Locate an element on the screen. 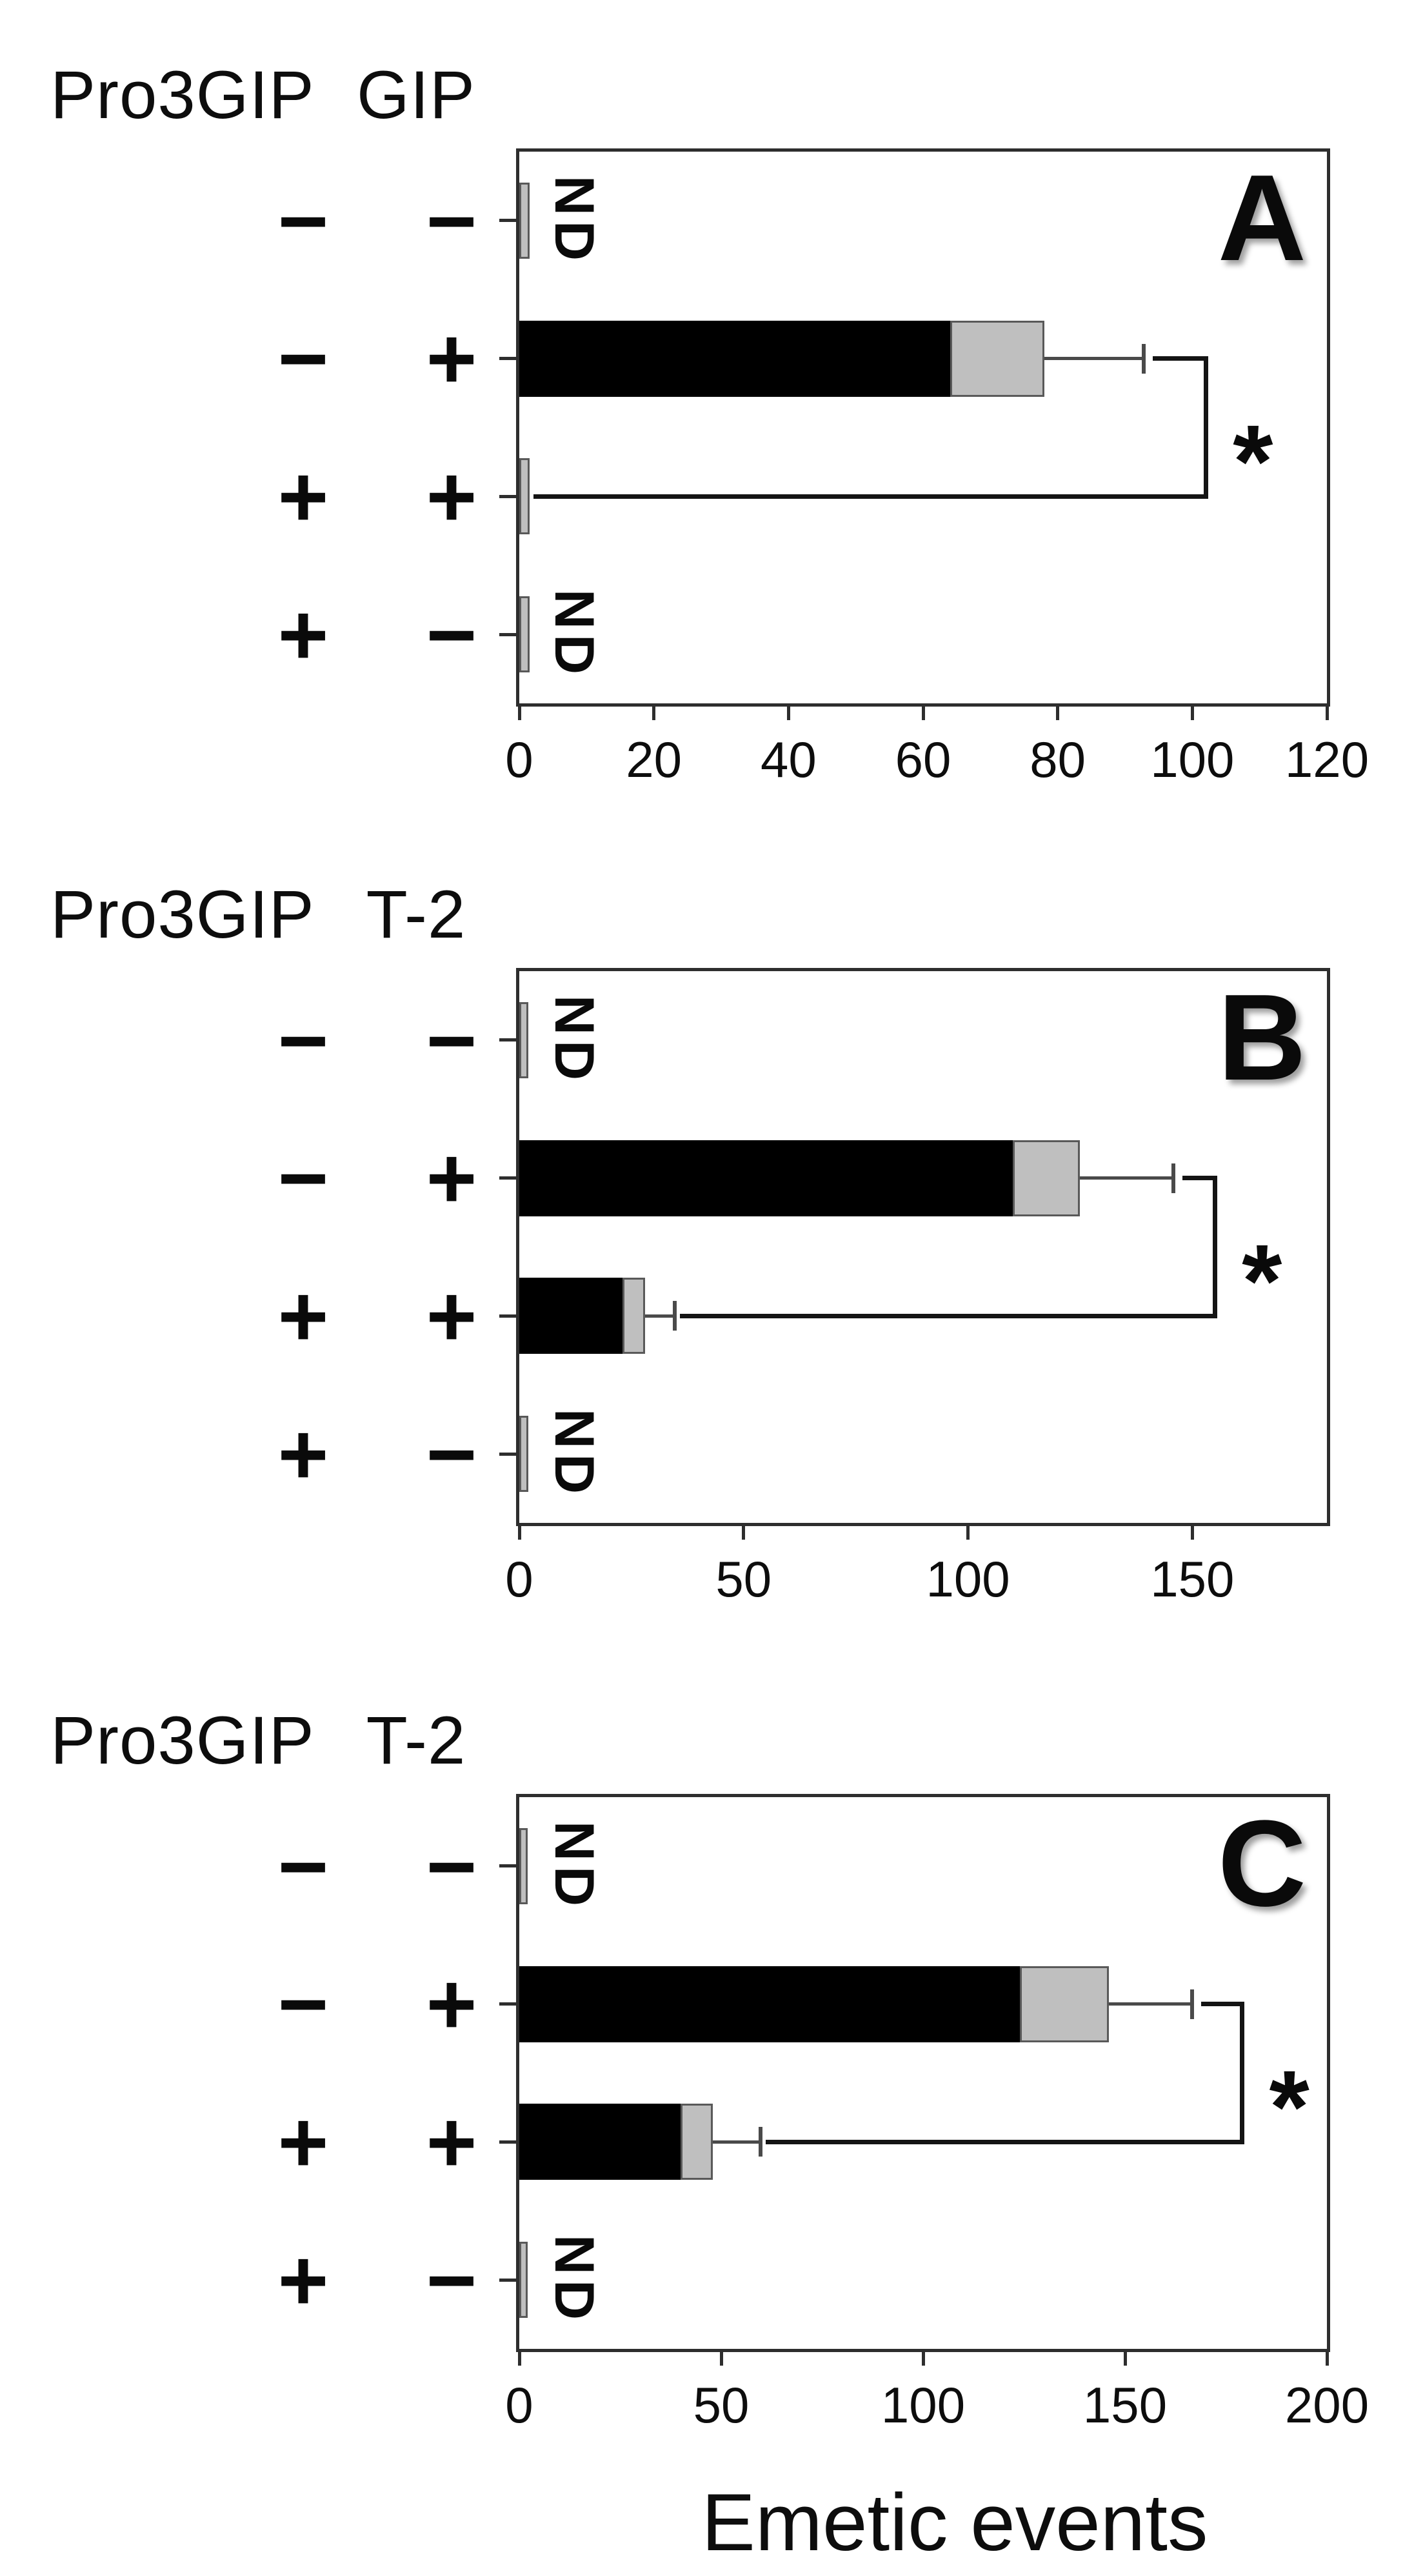 The height and width of the screenshot is (2576, 1414). x-axis-title: Emetic events is located at coordinates (954, 2523).